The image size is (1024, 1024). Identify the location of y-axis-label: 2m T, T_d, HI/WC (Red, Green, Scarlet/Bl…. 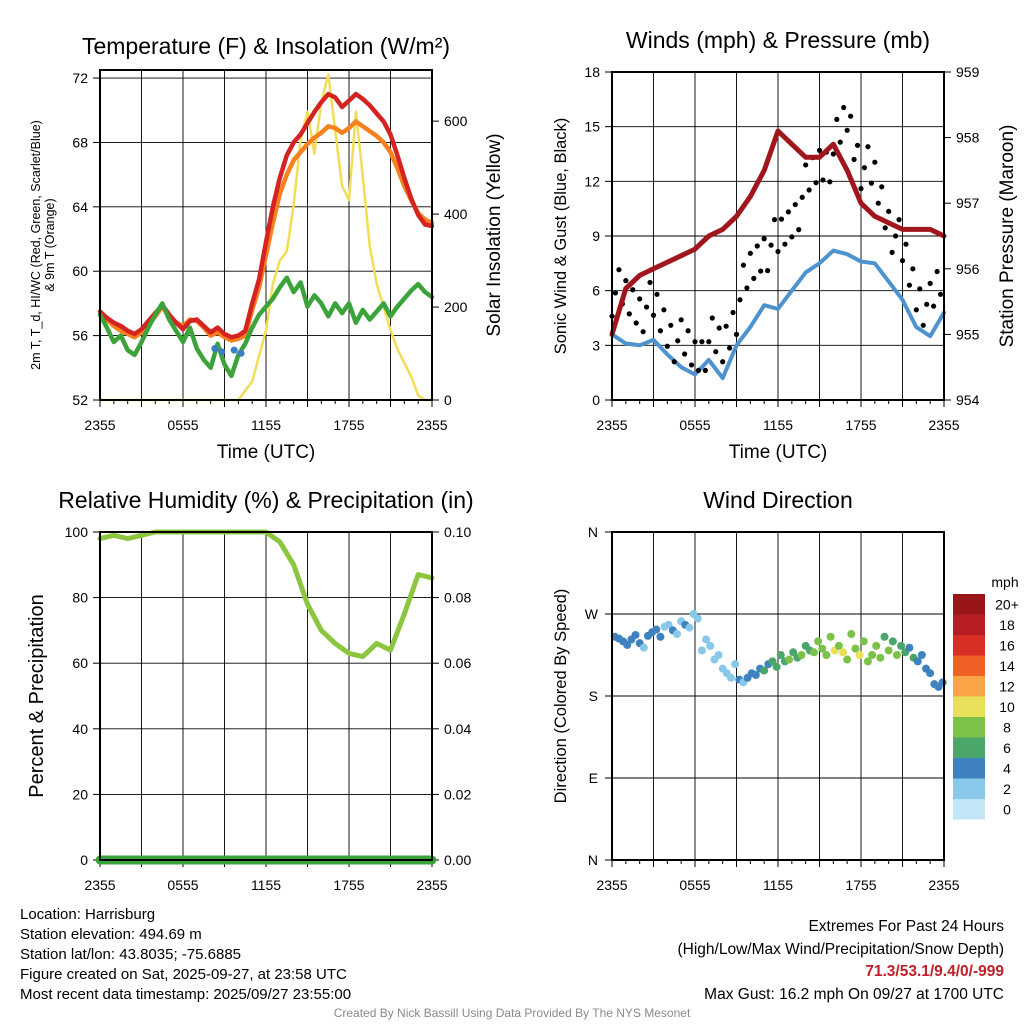
(36, 245).